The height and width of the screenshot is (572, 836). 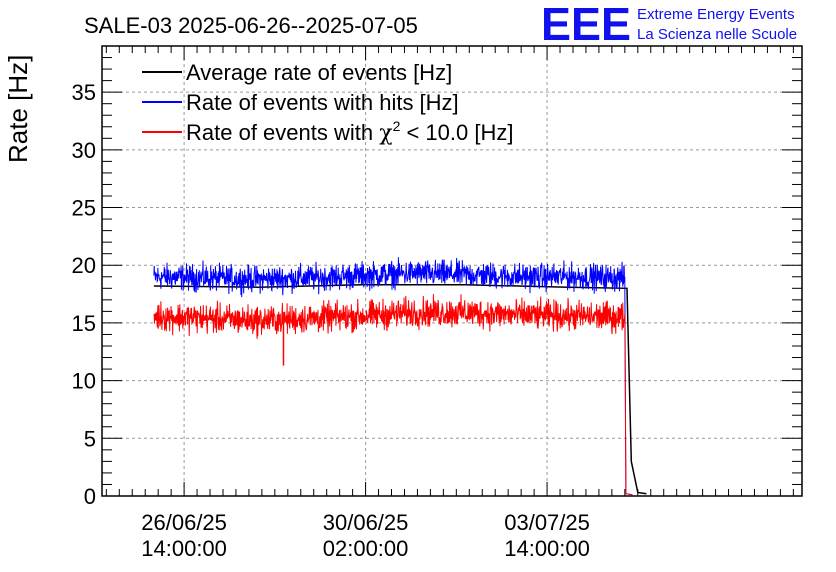 I want to click on y-tick-label: 35, so click(x=84, y=92).